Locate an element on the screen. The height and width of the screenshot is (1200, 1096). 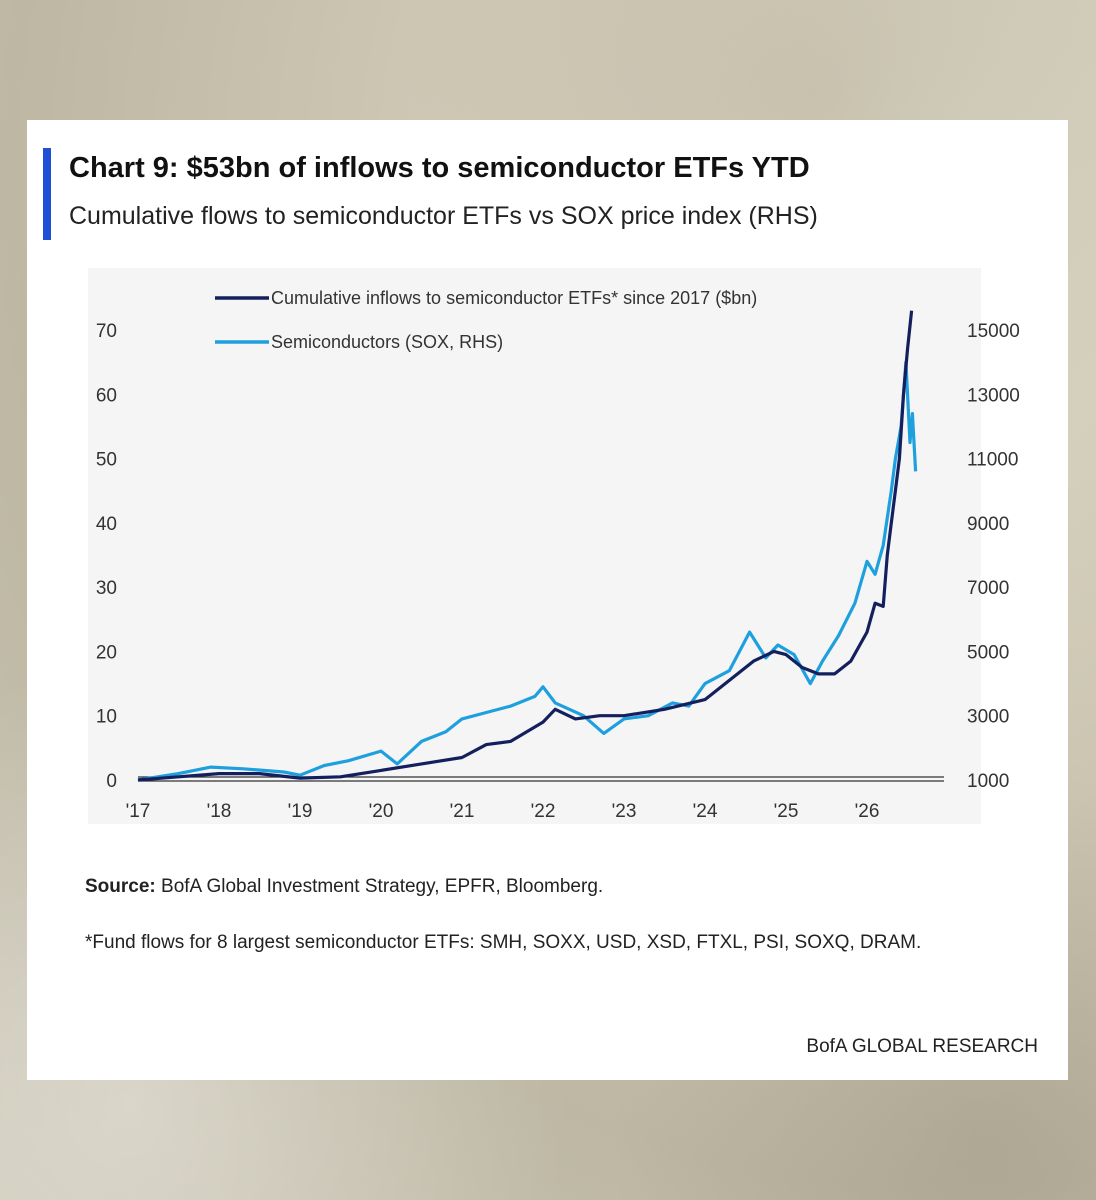
y-right-tick-label: 11000 is located at coordinates (992, 460).